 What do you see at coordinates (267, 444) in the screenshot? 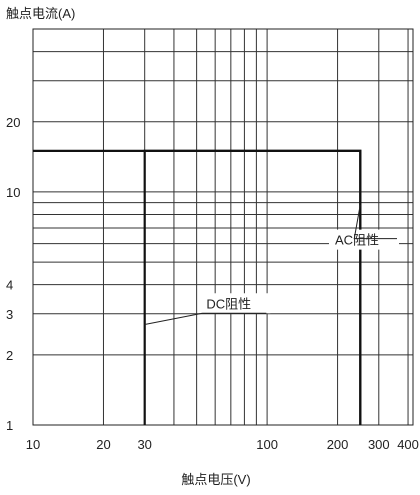
I see `x-tick-label: 100` at bounding box center [267, 444].